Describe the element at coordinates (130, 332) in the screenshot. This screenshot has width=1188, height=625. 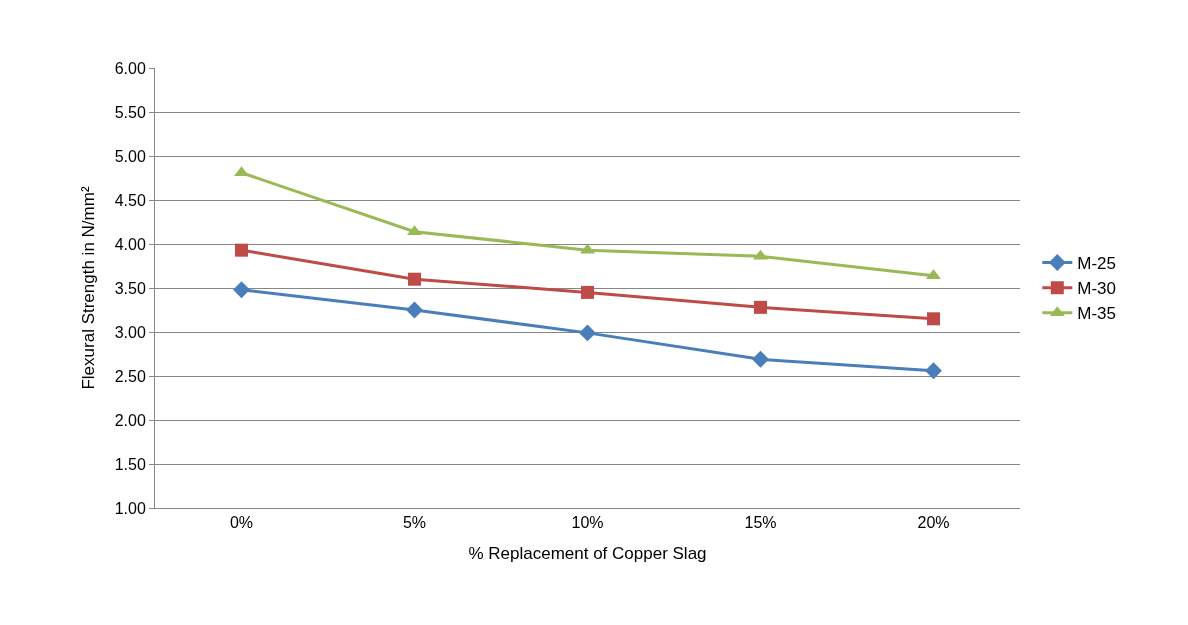
I see `y-tick-label: 3.00` at that location.